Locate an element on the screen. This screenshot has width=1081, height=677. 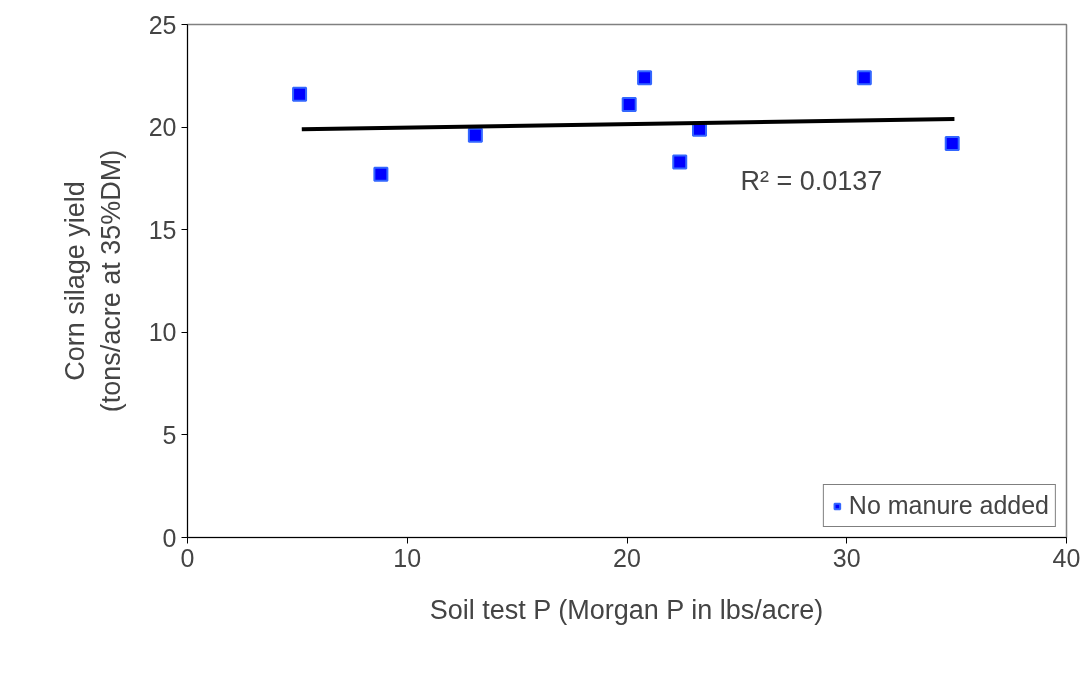
x-tick-label: 40 is located at coordinates (1066, 557).